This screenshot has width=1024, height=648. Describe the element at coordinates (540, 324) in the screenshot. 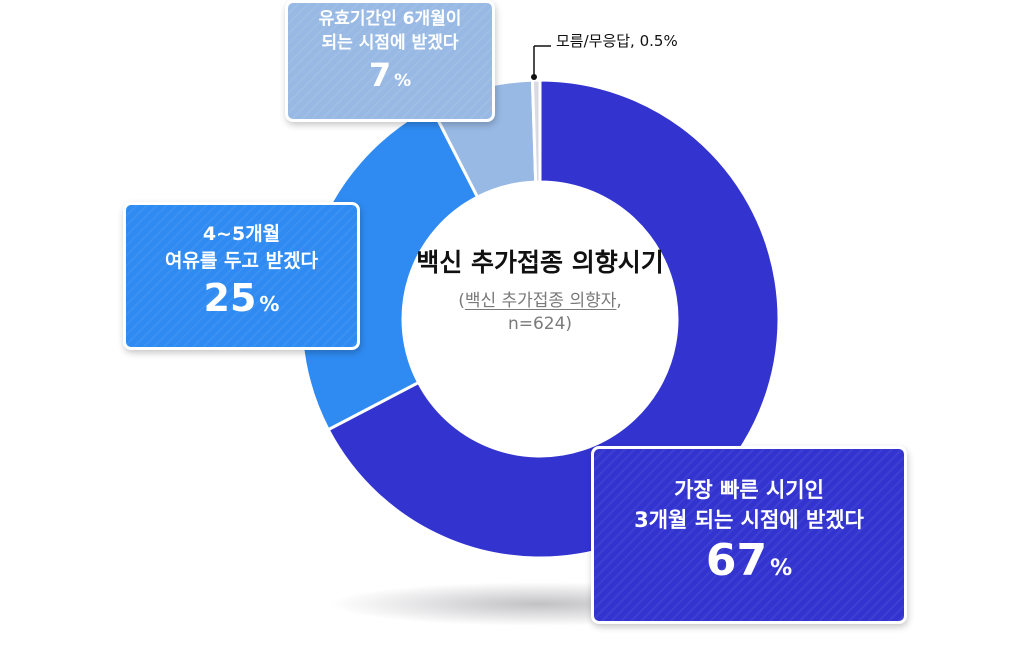

I see `subtitle-sample-size: n=624)` at that location.